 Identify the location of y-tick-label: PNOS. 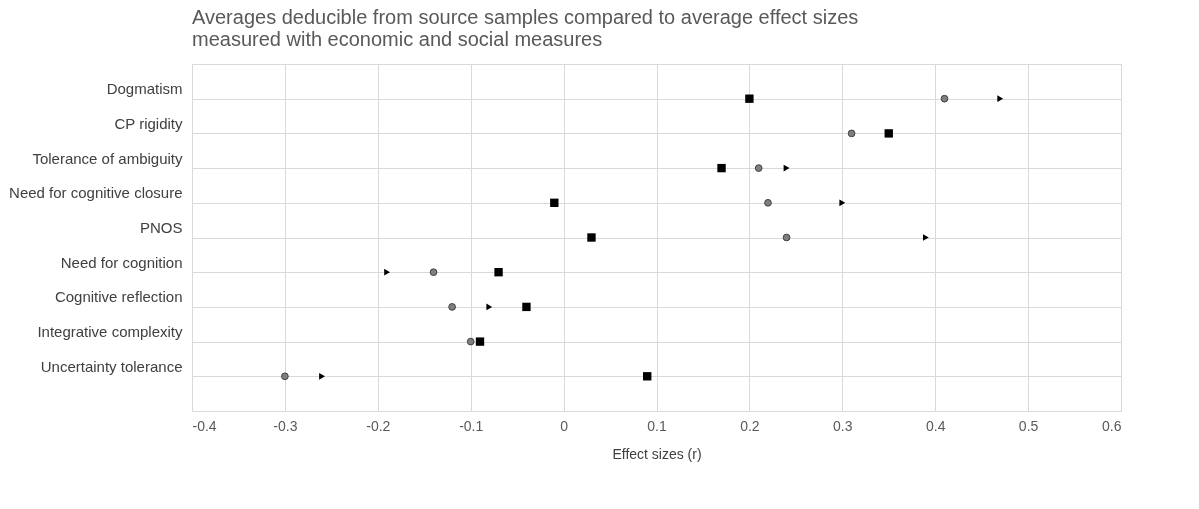
(161, 227).